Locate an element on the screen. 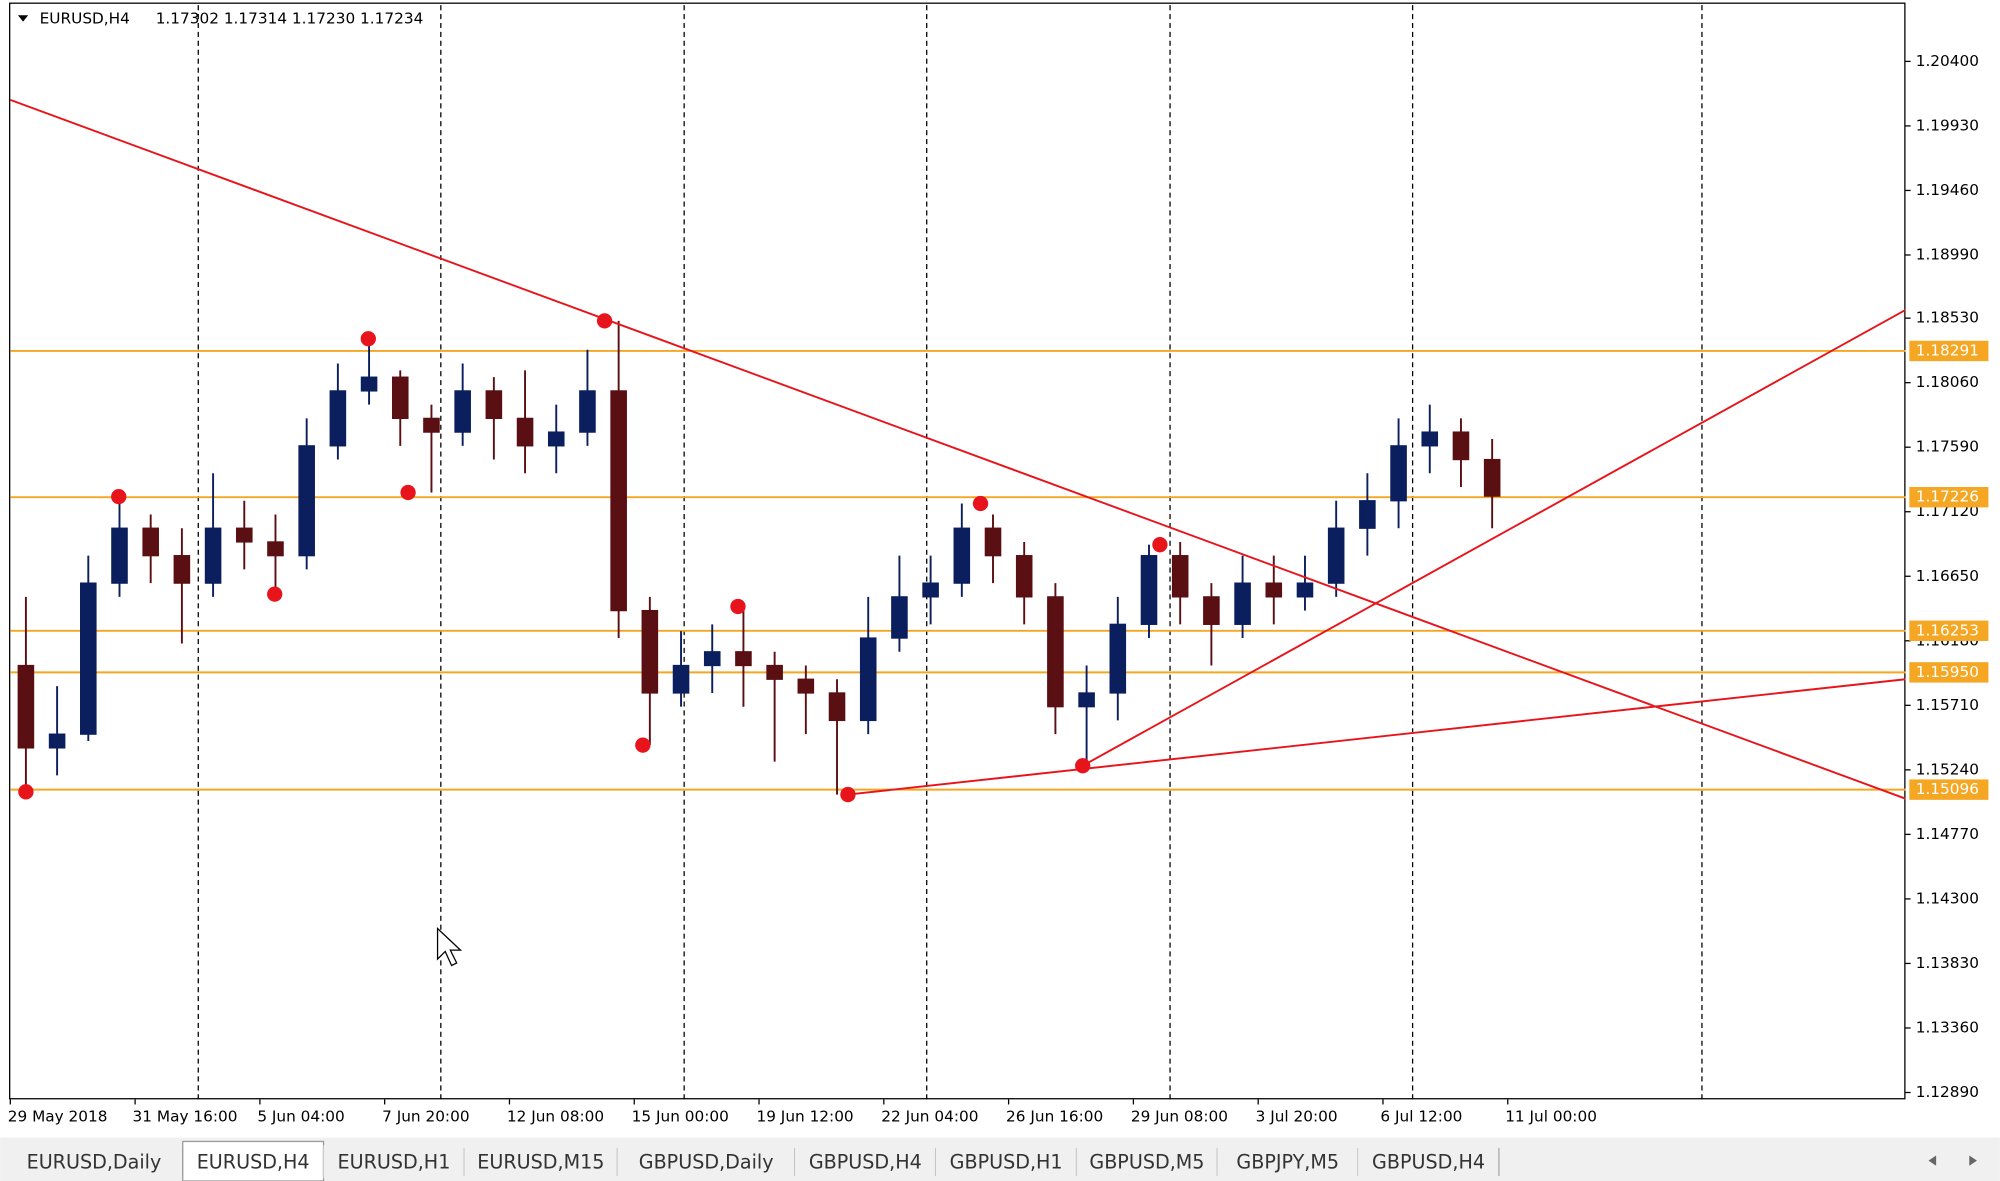 The image size is (2000, 1181). x-tick-label: 12 Jun 08:00 is located at coordinates (555, 1117).